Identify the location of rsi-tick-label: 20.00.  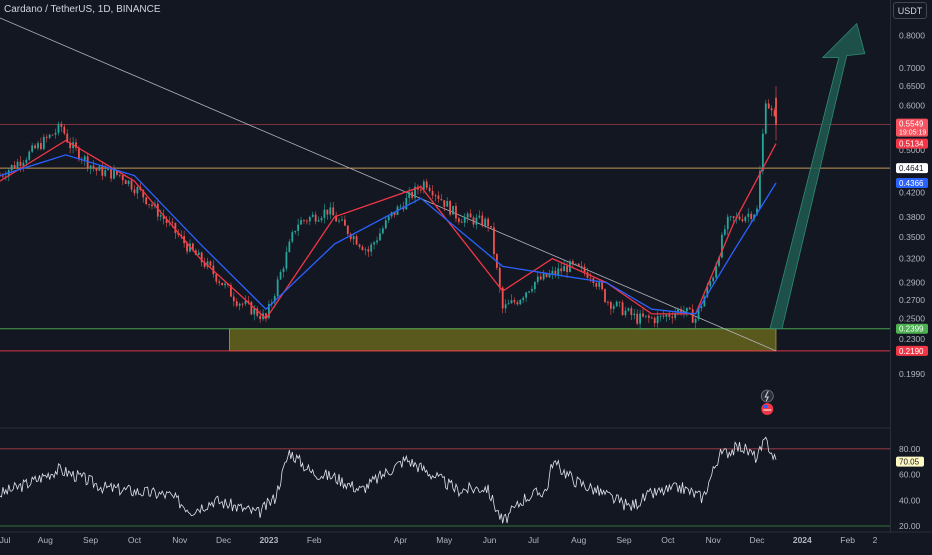
(910, 526).